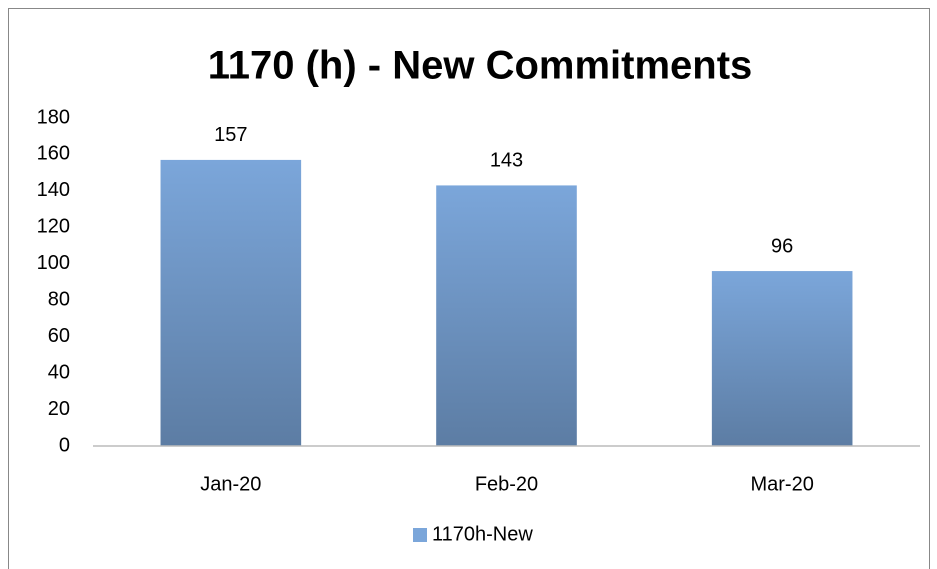 The width and height of the screenshot is (937, 569). I want to click on y-tick-label: 120, so click(53, 227).